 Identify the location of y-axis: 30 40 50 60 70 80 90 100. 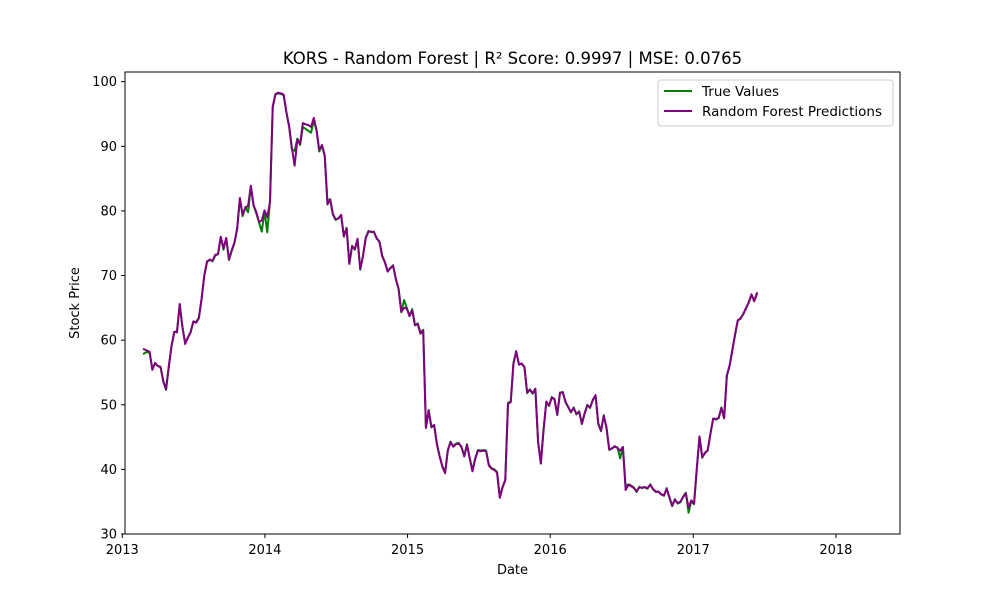
(108, 309).